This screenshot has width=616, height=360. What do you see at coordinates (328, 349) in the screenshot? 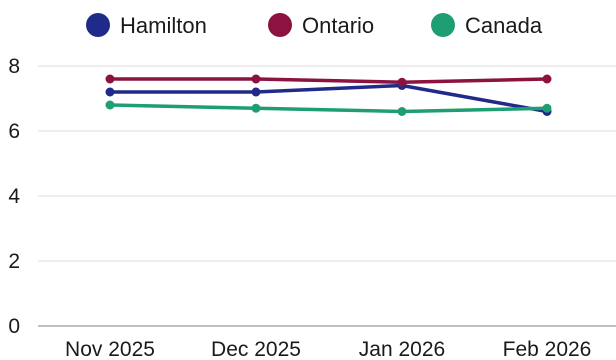
I see `x-axis-ticks: Nov 2025 Dec 2025 Jan 2026 Feb 2026` at bounding box center [328, 349].